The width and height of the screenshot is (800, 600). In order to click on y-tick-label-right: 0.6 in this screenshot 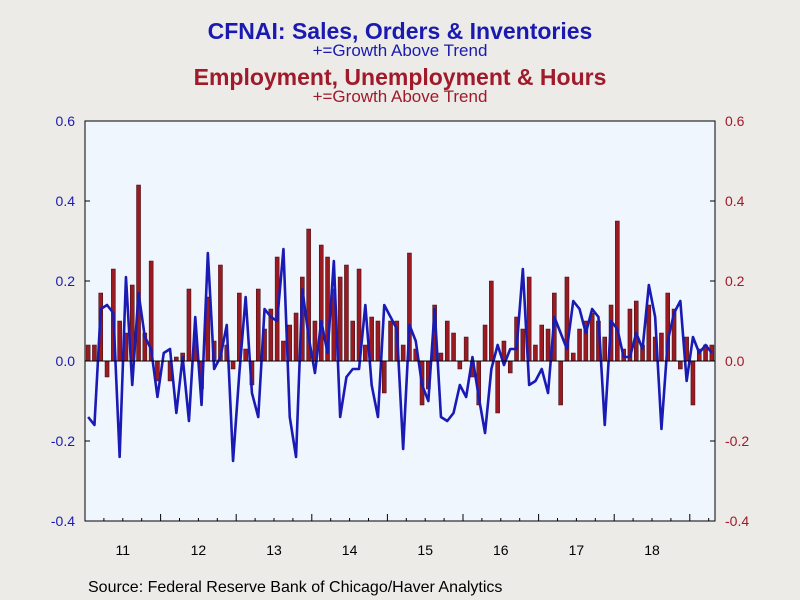, I will do `click(735, 121)`.